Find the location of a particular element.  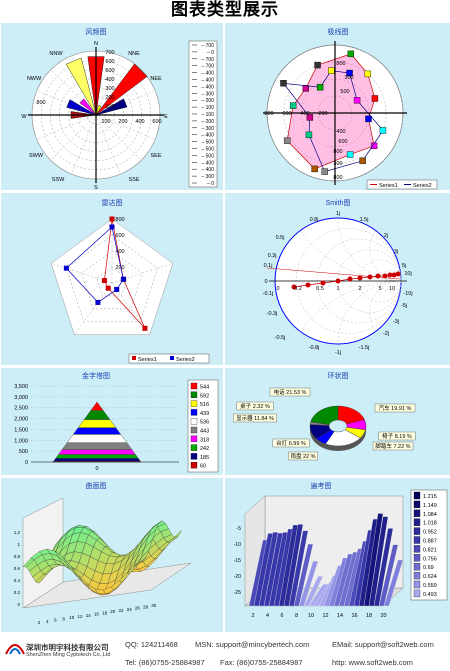

surface-cell is located at coordinates (140, 561).